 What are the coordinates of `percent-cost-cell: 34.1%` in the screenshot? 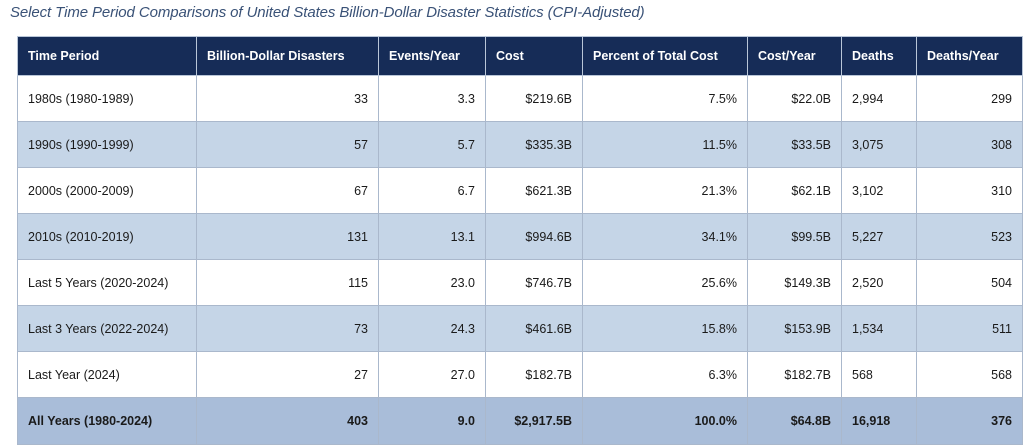 It's located at (665, 236).